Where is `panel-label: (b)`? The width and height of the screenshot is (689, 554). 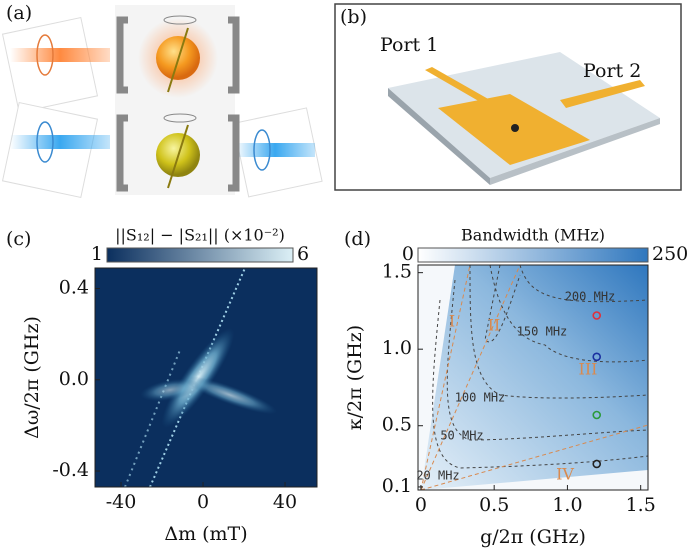 panel-label: (b) is located at coordinates (353, 17).